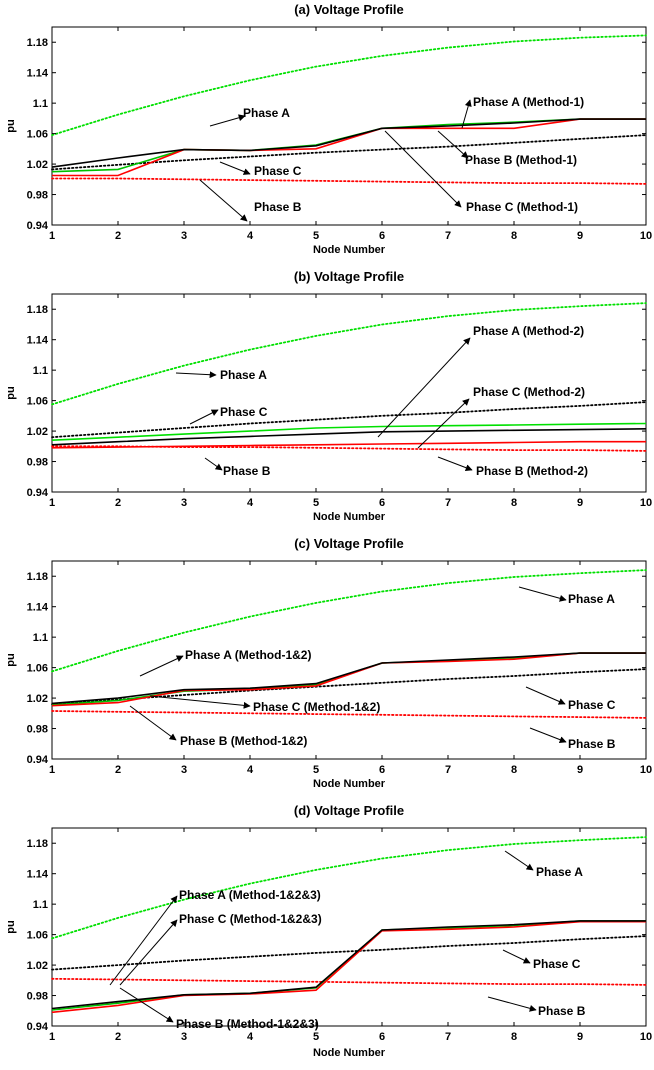  I want to click on series-line-phase-c, so click(349, 953).